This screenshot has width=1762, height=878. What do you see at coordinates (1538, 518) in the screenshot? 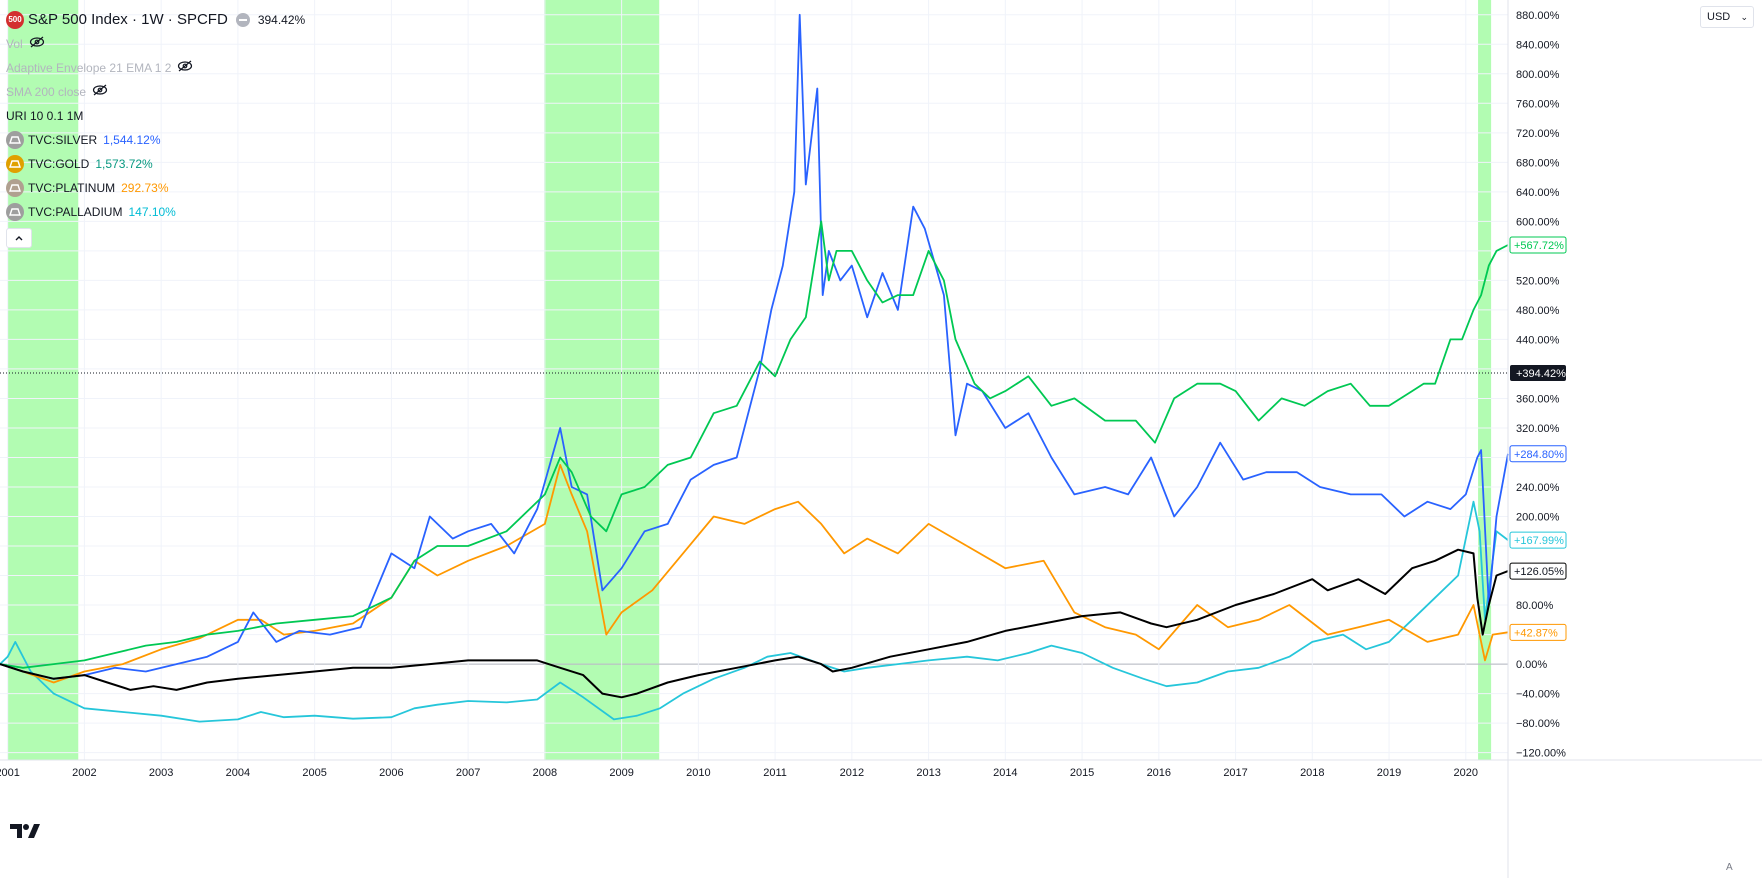
I see `y-tick-label: 200.00%` at bounding box center [1538, 518].